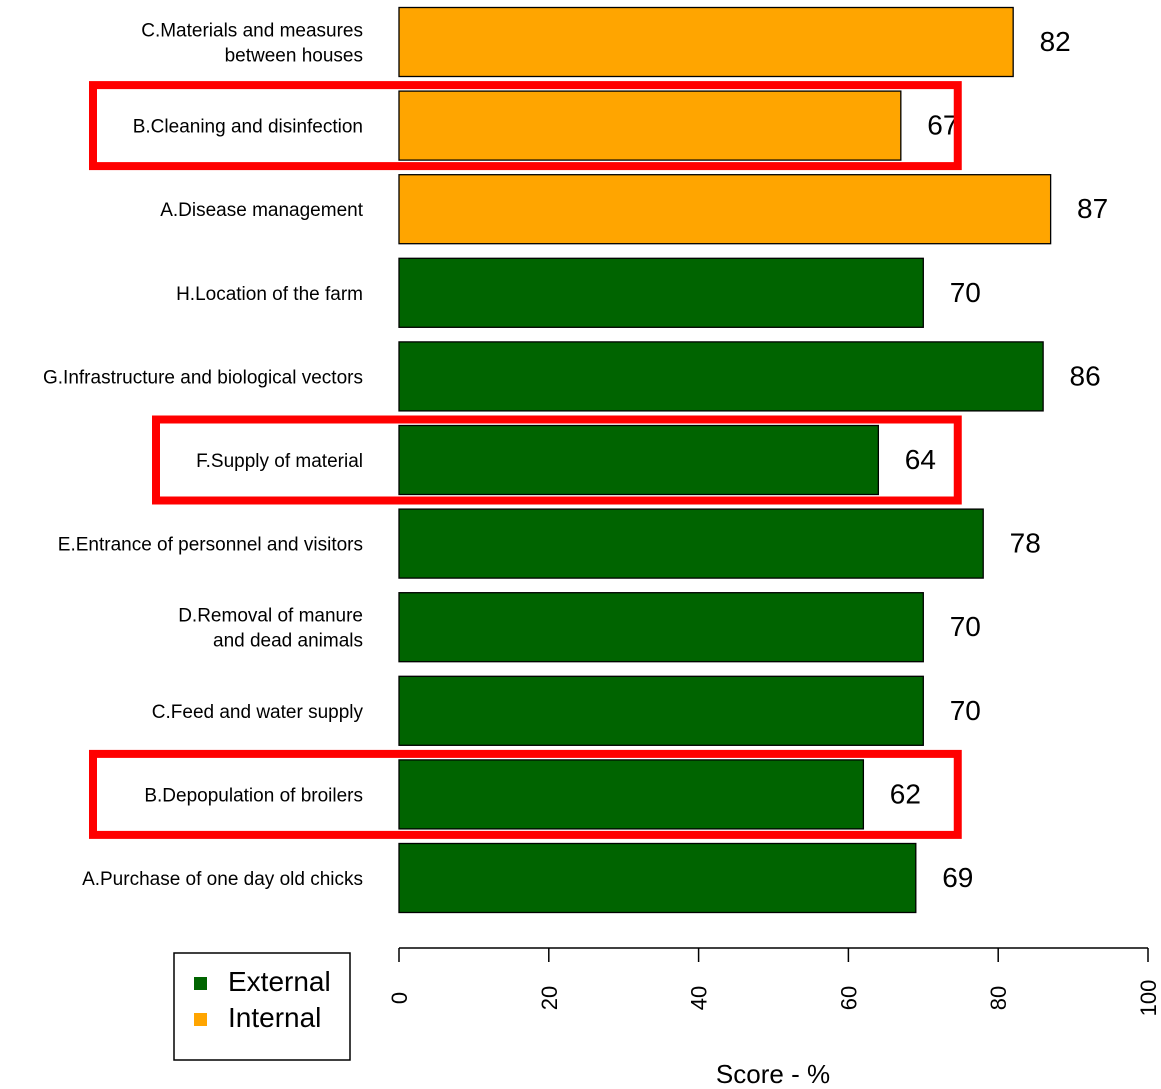  I want to click on category-label: C.Materials and measures, so click(252, 31).